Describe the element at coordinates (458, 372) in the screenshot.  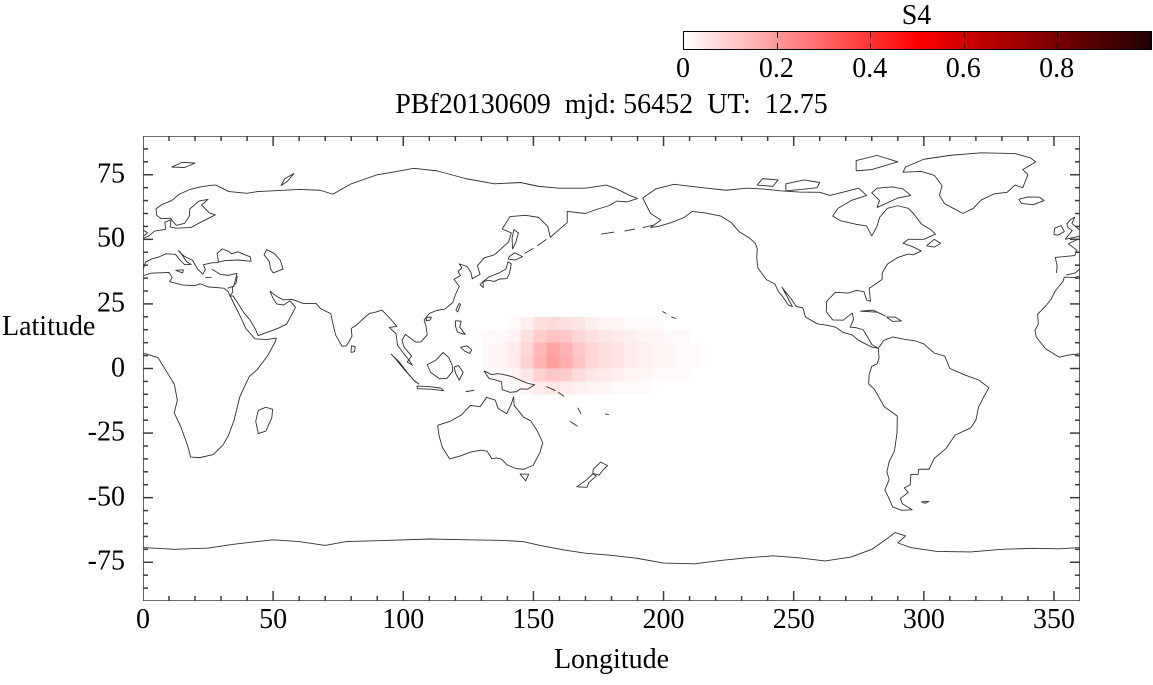
I see `coastline-sulawesi` at that location.